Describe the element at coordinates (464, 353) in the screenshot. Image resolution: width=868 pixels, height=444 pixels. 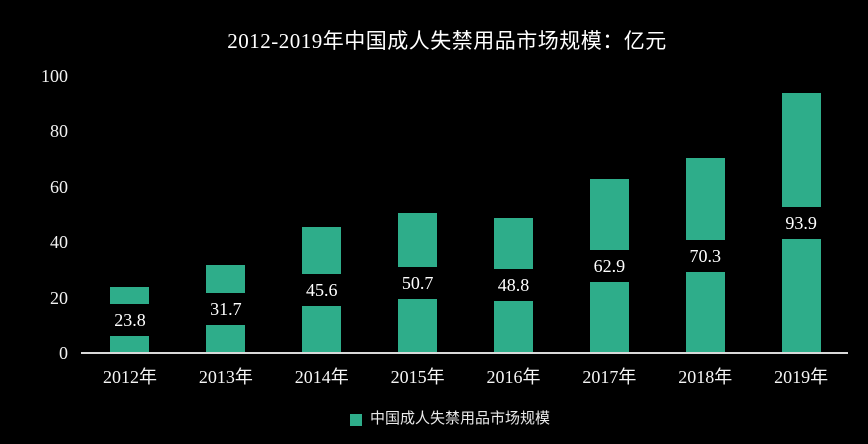
I see `x-axis-line` at that location.